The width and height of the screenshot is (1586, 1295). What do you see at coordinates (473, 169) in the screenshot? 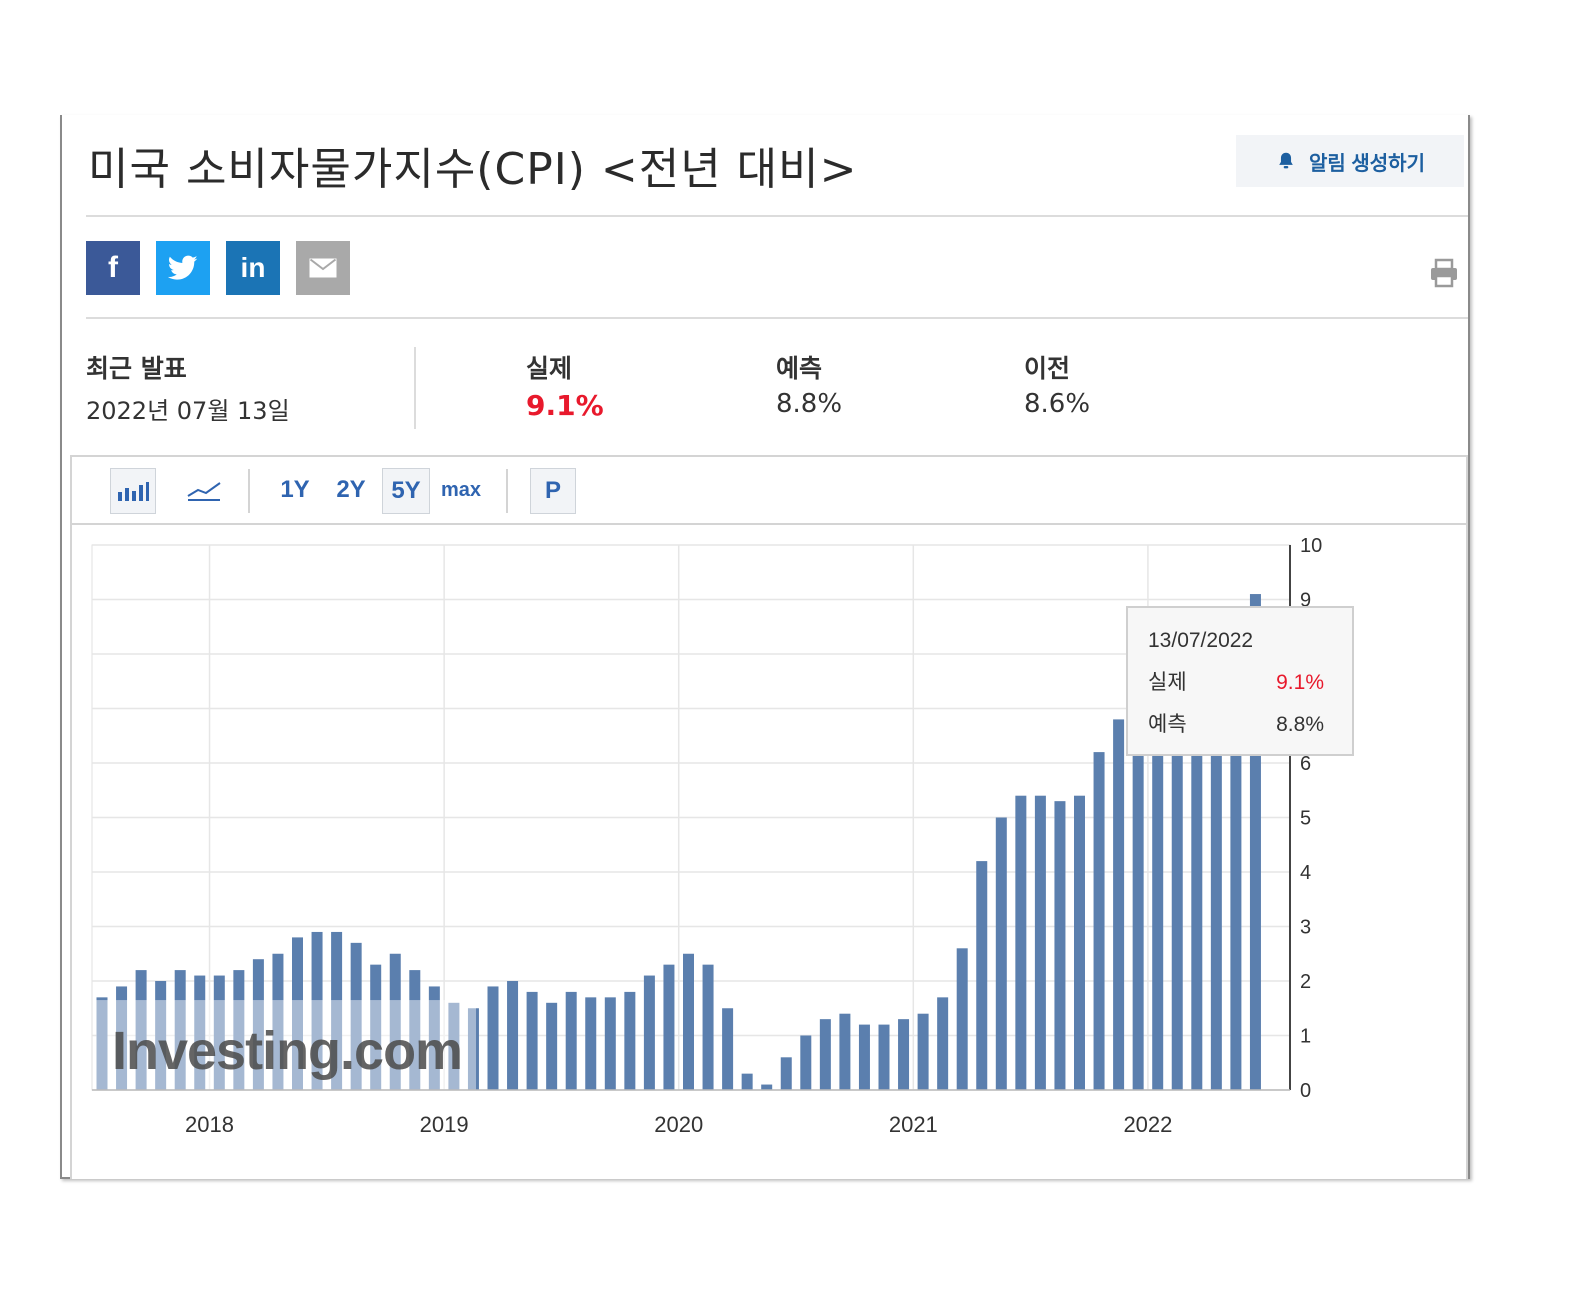
I see `page-title: 미국 소비자물가지수(CPI) <전년 대비>` at bounding box center [473, 169].